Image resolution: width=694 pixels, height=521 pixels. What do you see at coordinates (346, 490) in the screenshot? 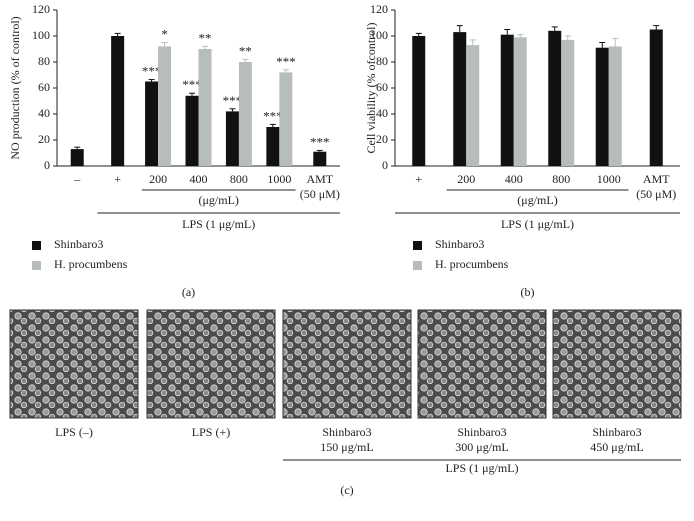
I see `panel-label: (c)` at bounding box center [346, 490].